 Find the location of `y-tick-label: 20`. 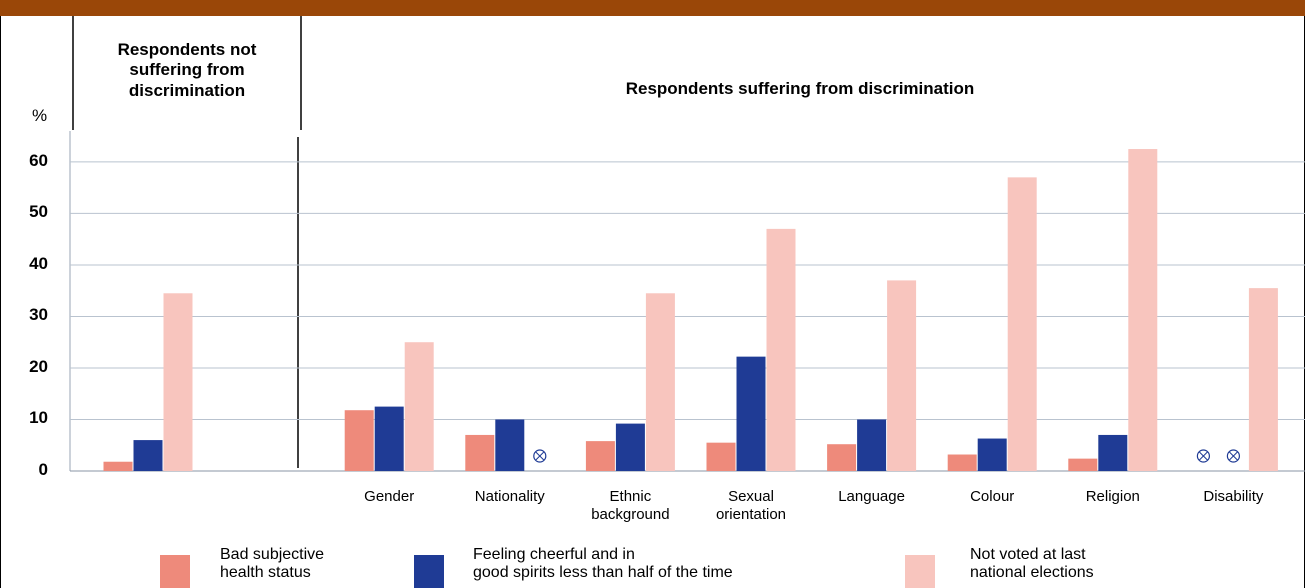

y-tick-label: 20 is located at coordinates (38, 366).